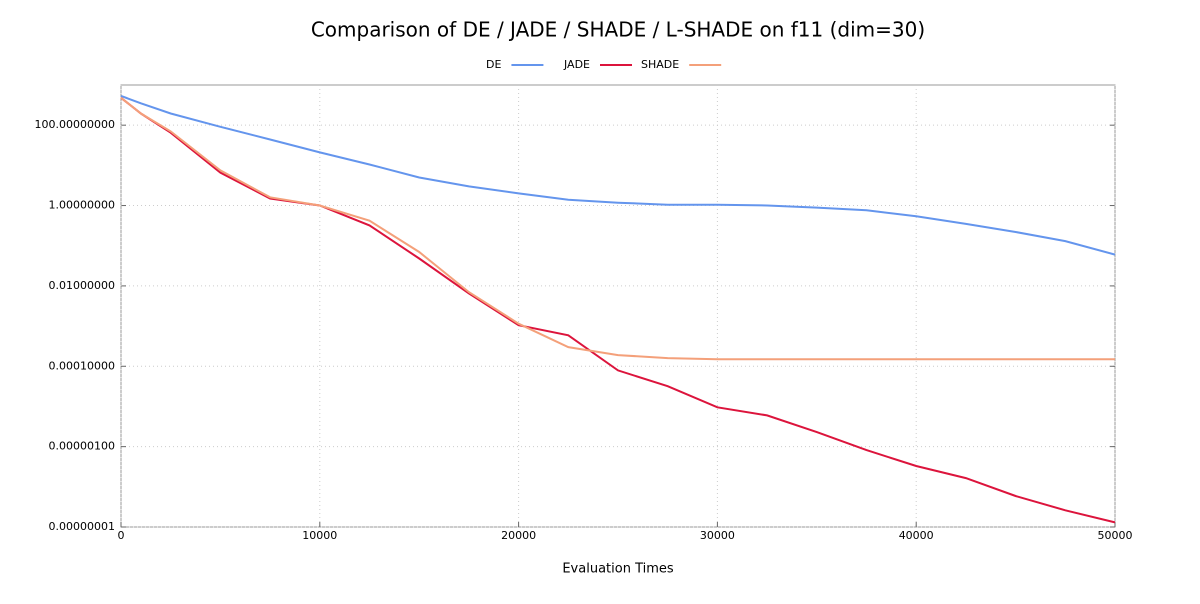  What do you see at coordinates (82, 285) in the screenshot?
I see `y-tick-label: 0.01000000` at bounding box center [82, 285].